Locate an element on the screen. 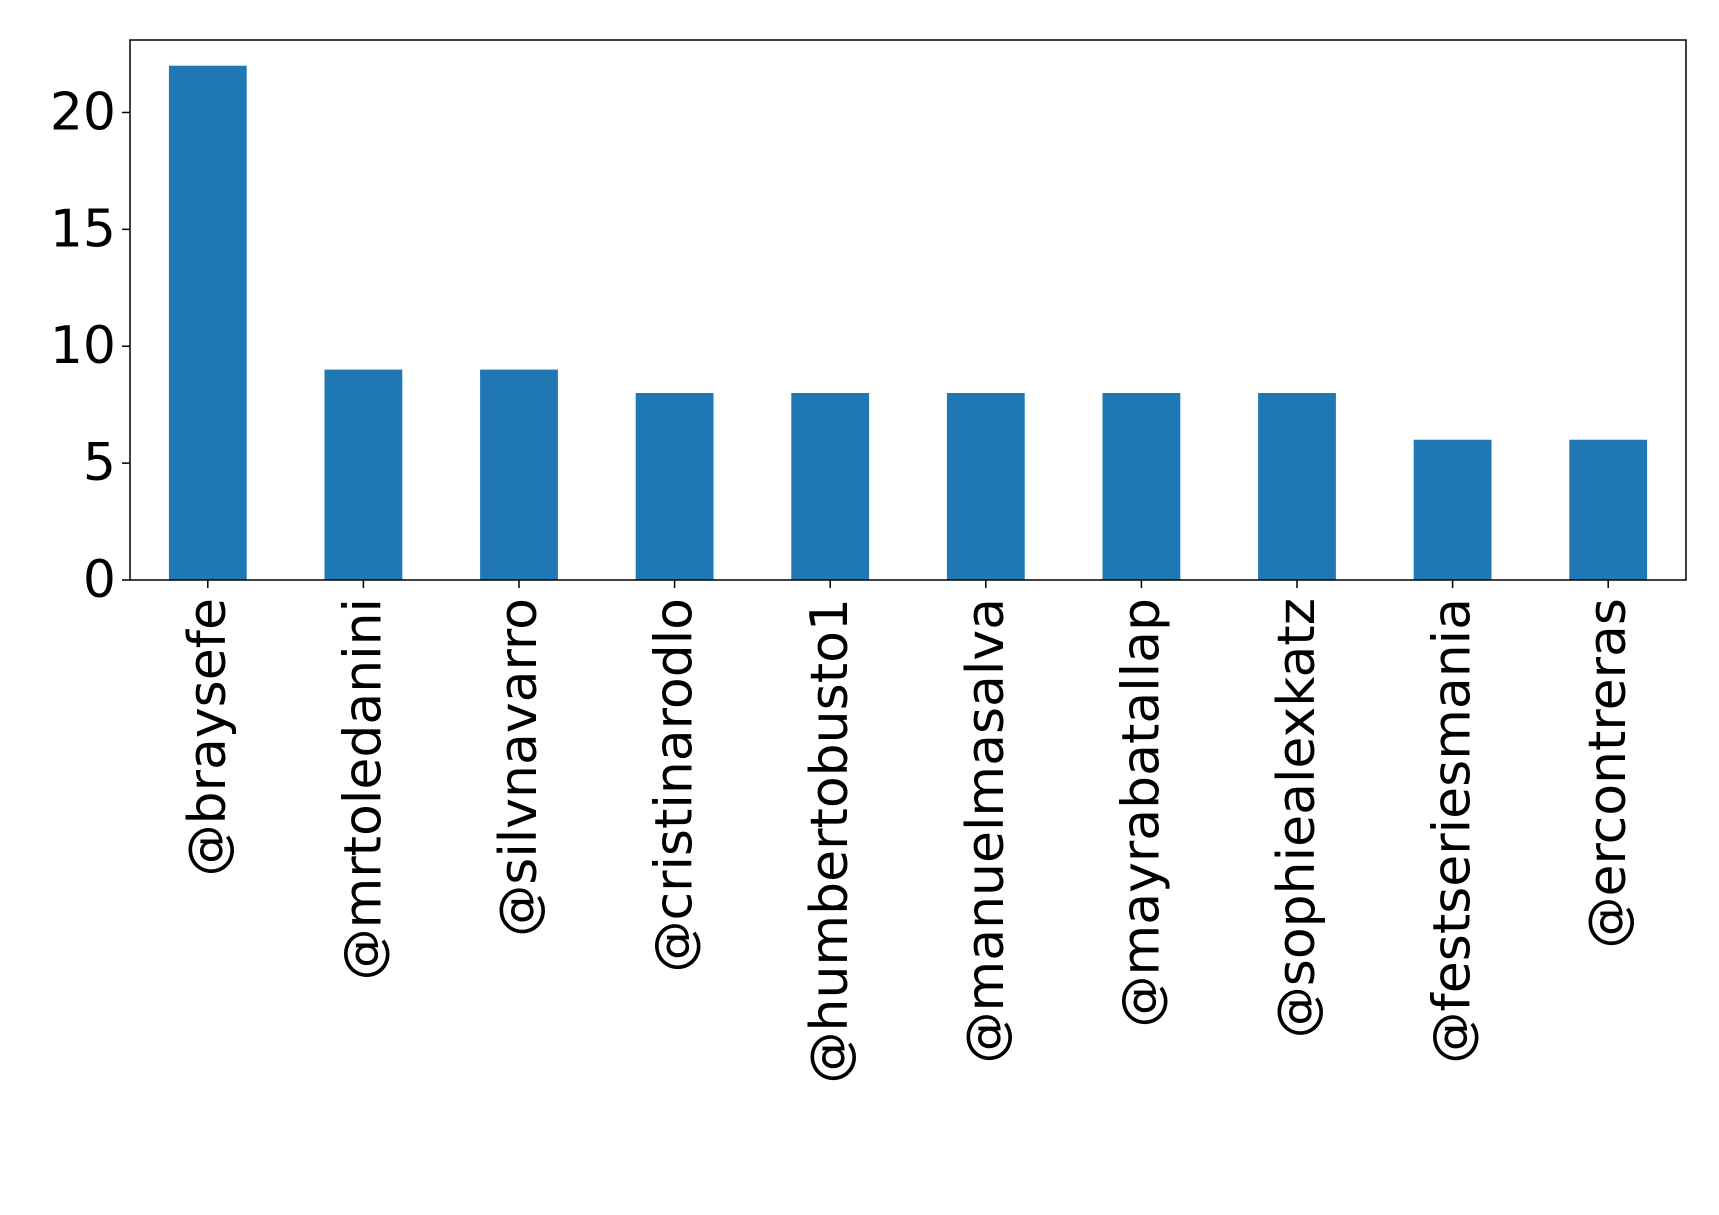  bar-festseriesmania is located at coordinates (1452, 509).